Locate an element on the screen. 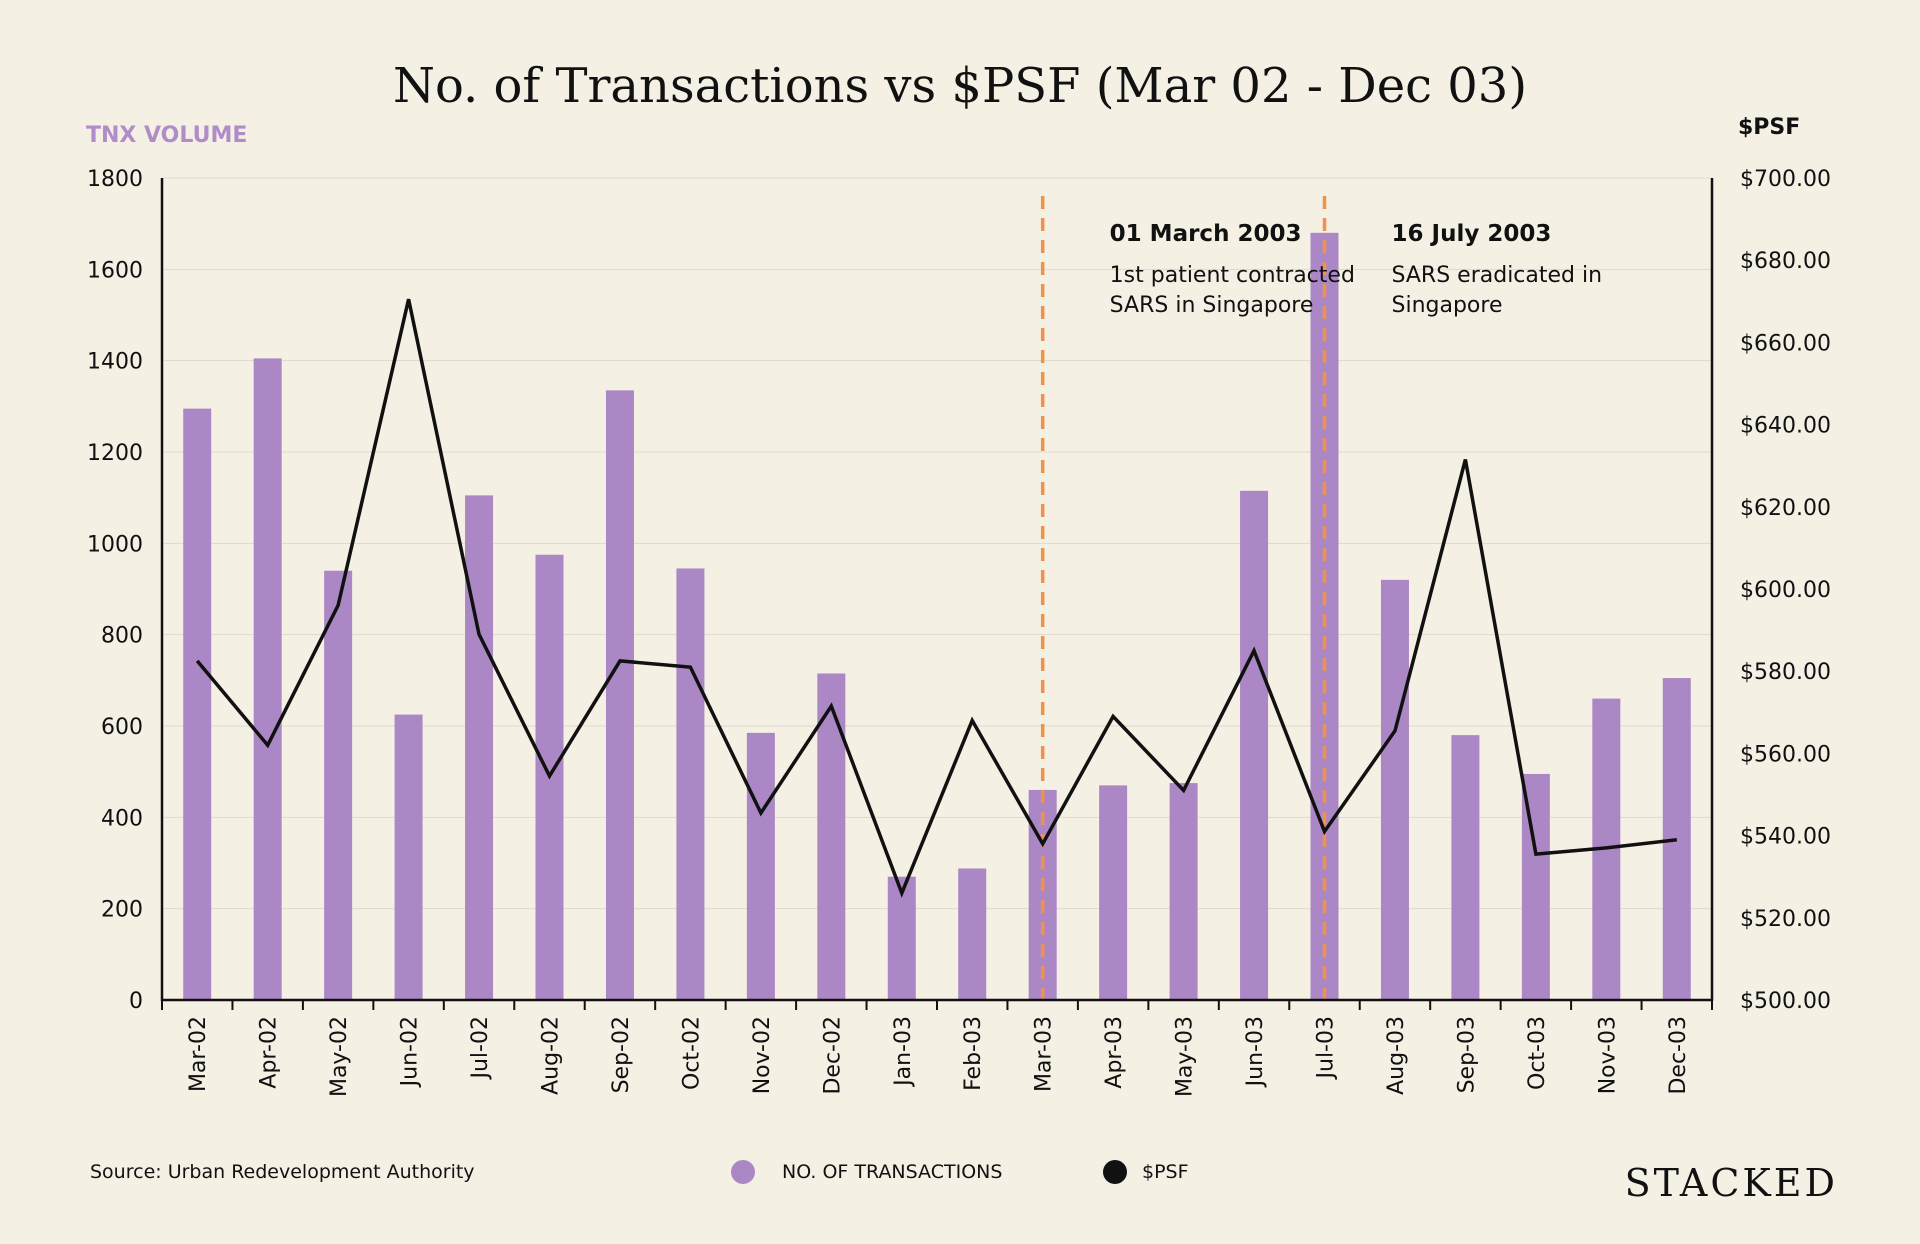  left-tick-label: 1400 is located at coordinates (115, 362).